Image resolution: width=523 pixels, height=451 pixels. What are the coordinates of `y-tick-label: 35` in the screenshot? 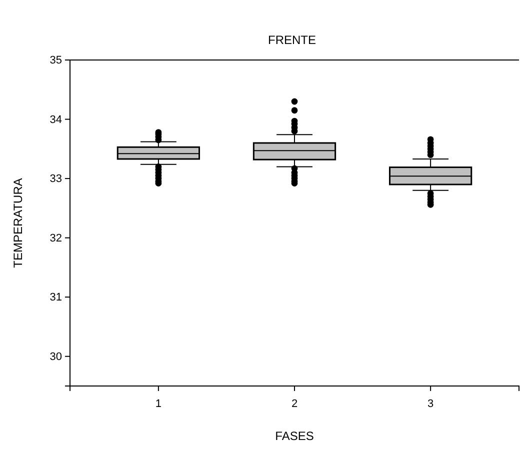 It's located at (56, 60).